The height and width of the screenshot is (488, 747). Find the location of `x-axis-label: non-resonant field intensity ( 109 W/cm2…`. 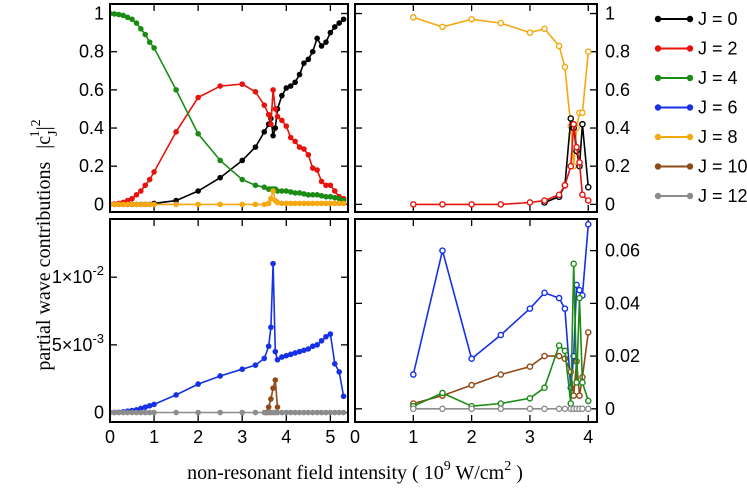

x-axis-label: non-resonant field intensity ( 109 W/cm2… is located at coordinates (355, 471).